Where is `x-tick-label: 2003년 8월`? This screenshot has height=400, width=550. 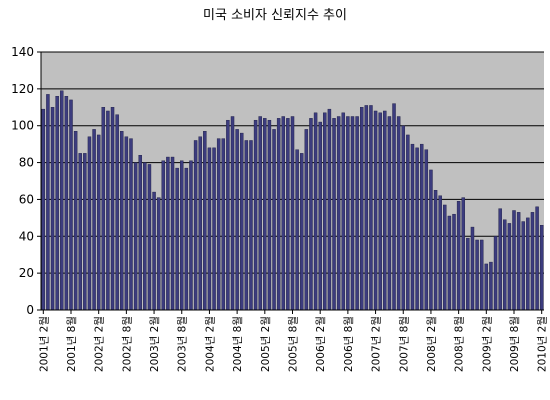 x-tick-label: 2003년 8월 is located at coordinates (183, 344).